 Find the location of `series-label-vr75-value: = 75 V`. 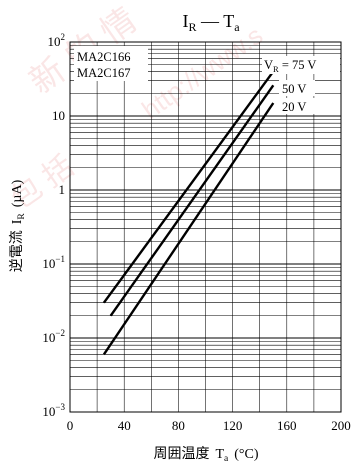

series-label-vr75-value: = 75 V is located at coordinates (298, 65).